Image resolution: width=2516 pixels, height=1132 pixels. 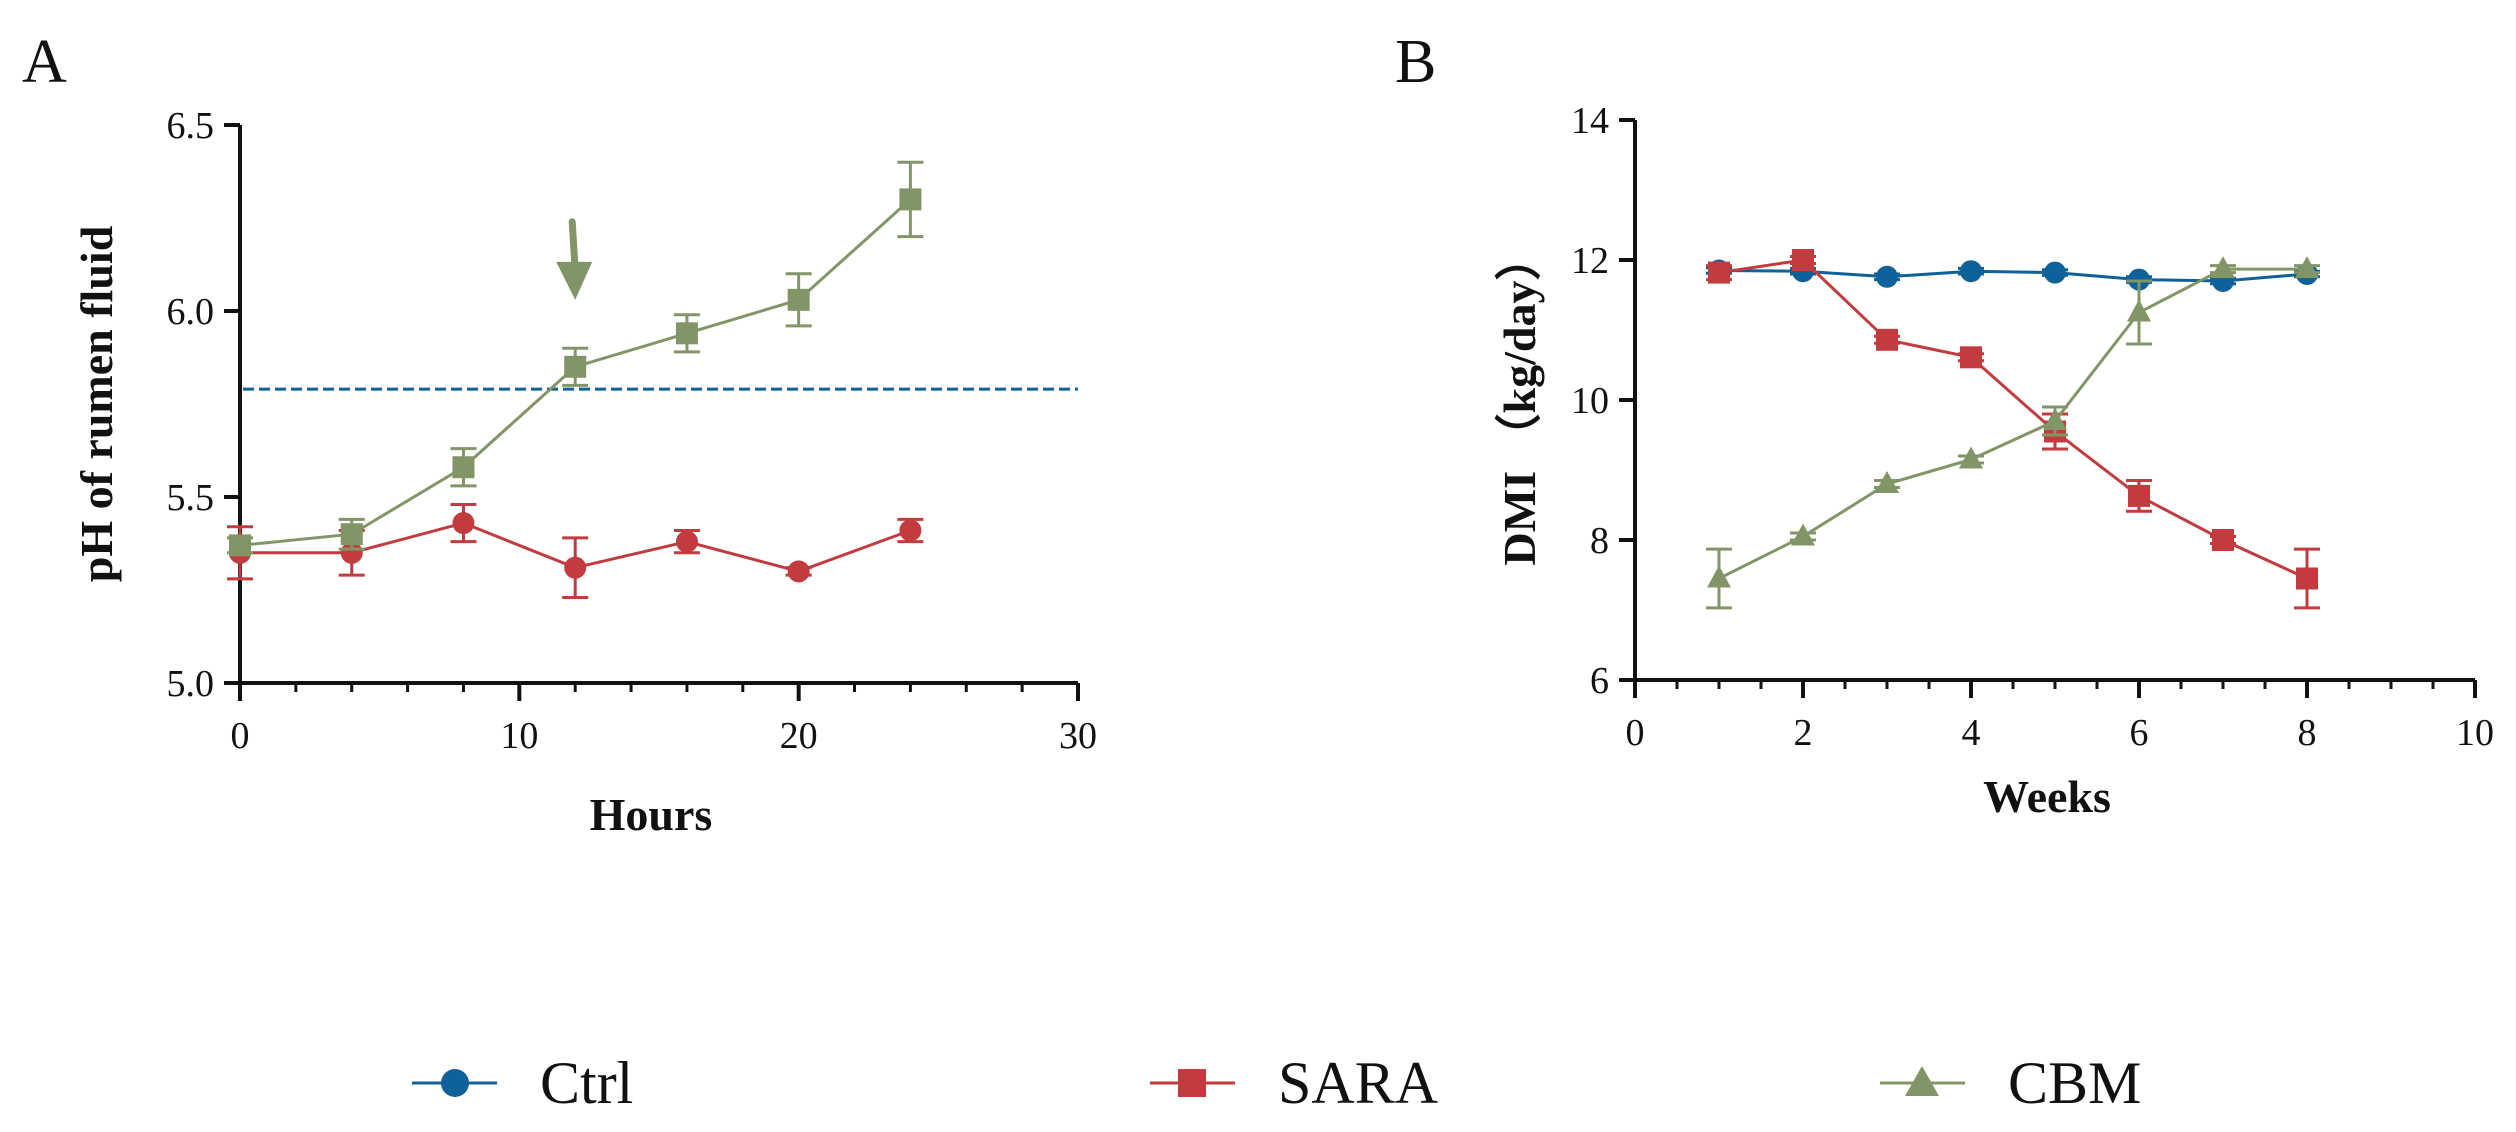 I want to click on arrow-shaft, so click(x=573, y=246).